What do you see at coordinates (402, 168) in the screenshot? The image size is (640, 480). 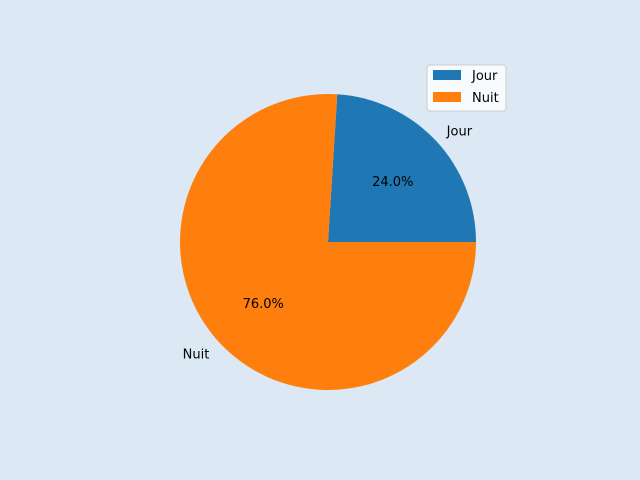 I see `pie-slice-jour` at bounding box center [402, 168].